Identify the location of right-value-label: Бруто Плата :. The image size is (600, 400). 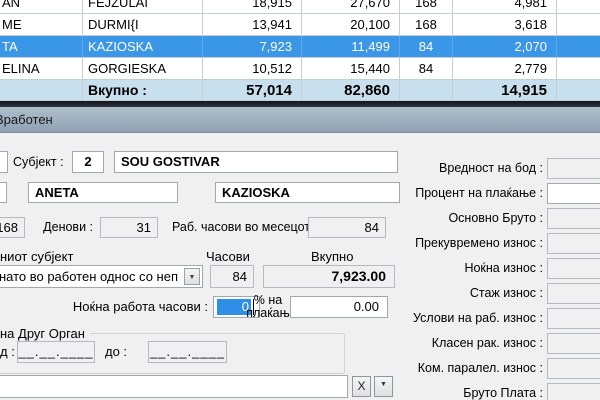
(503, 393).